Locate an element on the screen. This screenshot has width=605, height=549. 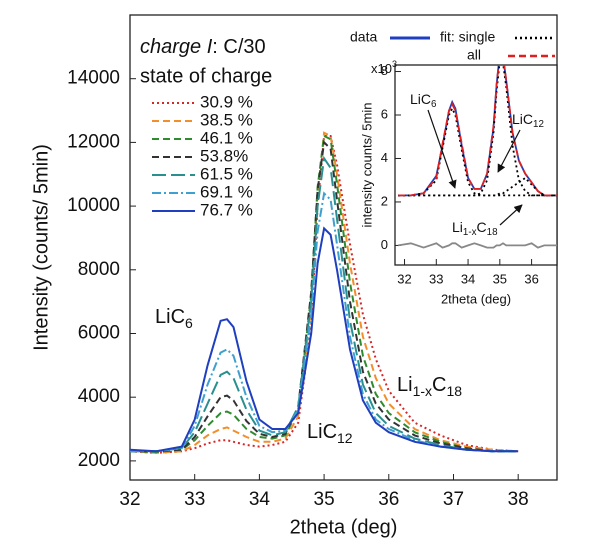
x-tick-label: 38 is located at coordinates (518, 499).